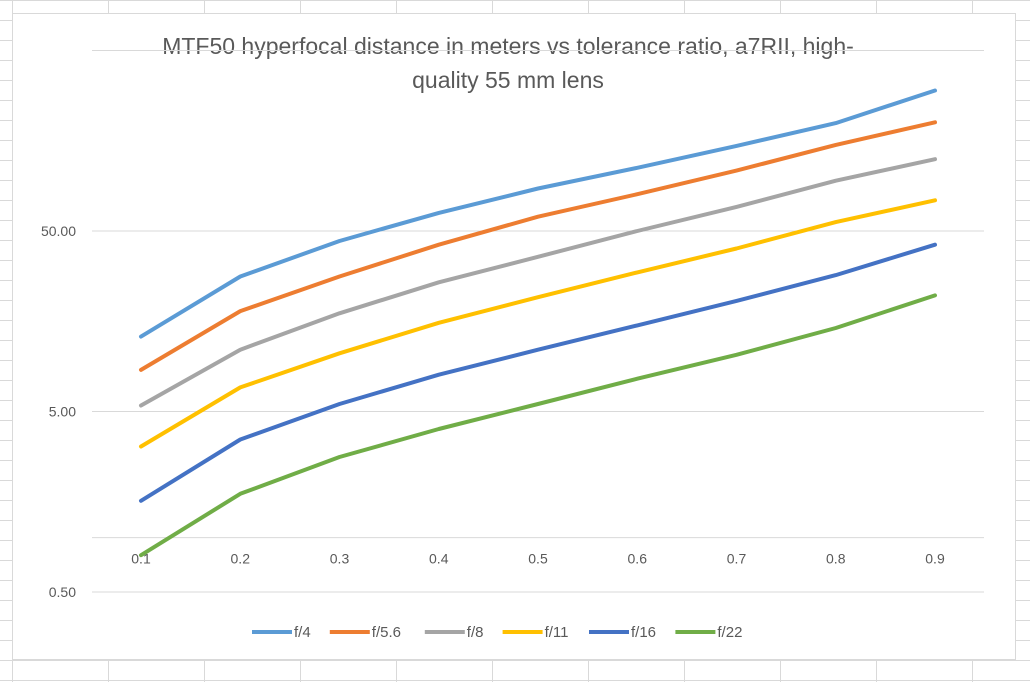 The height and width of the screenshot is (682, 1030). What do you see at coordinates (58, 231) in the screenshot?
I see `y-tick-label: 50.00` at bounding box center [58, 231].